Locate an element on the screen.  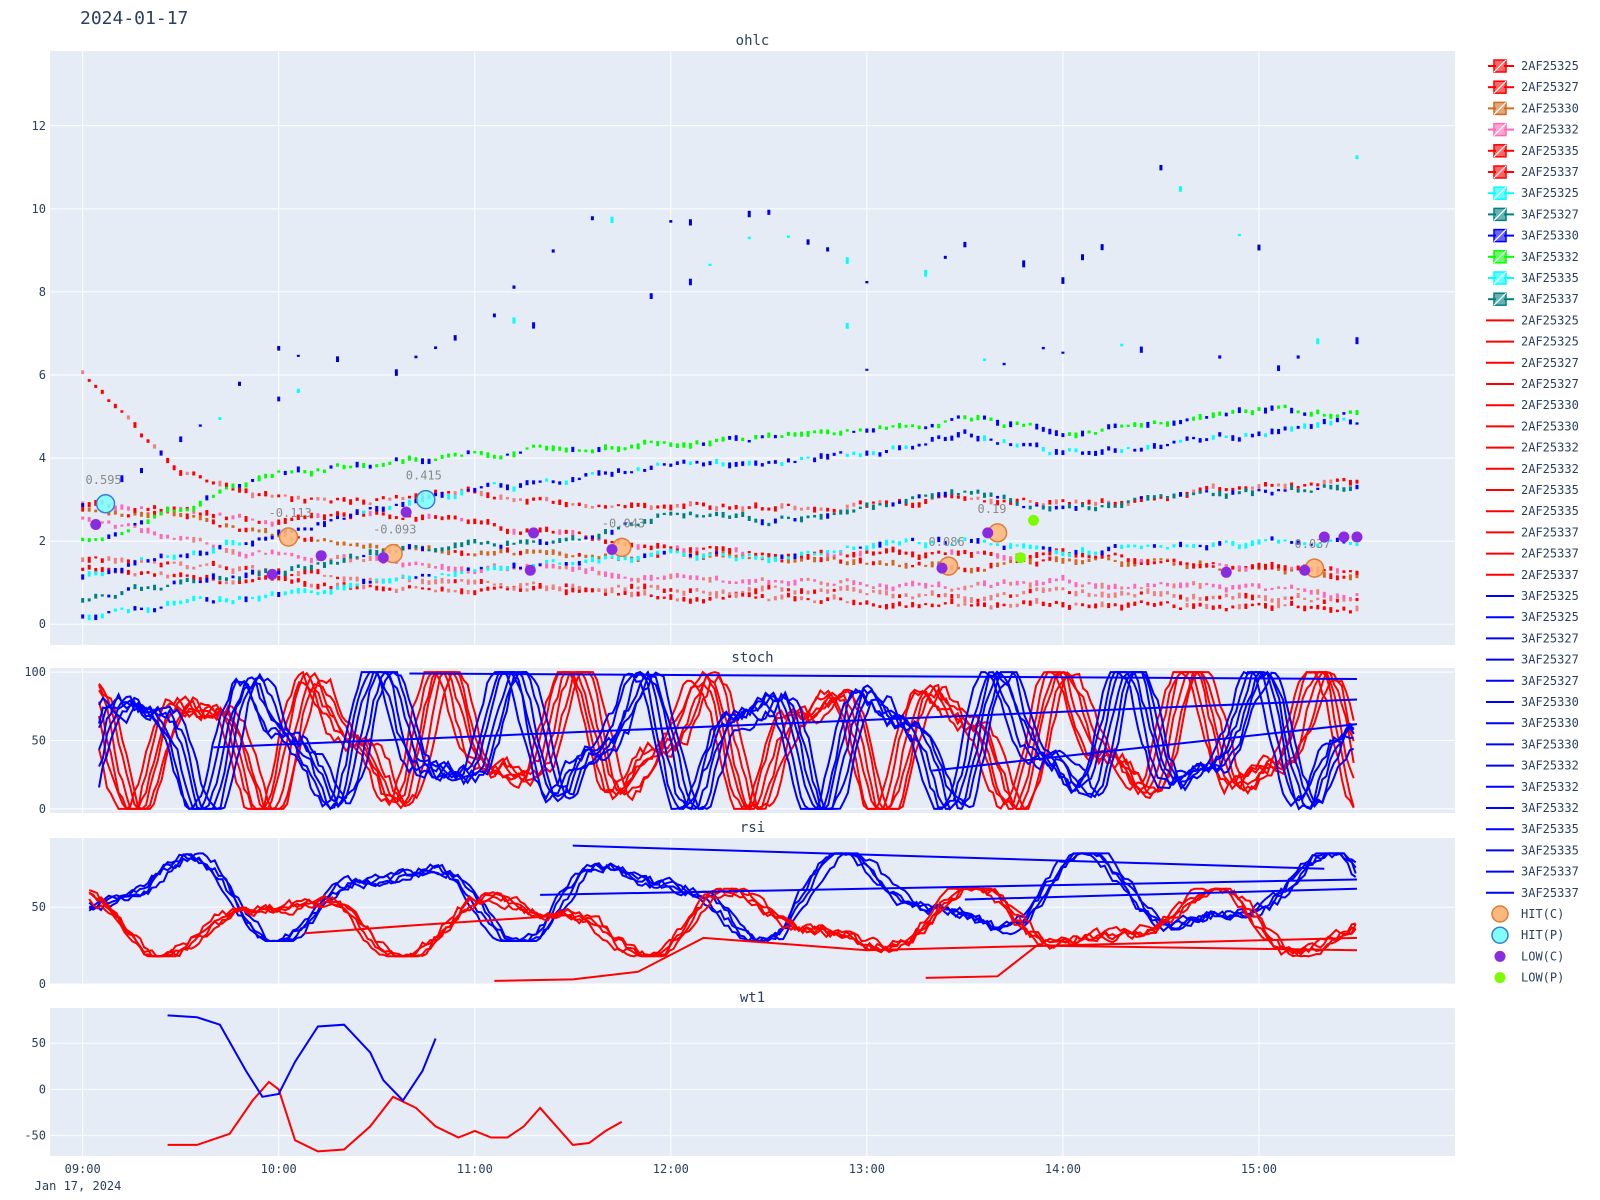
legend-item: HIT(P) is located at coordinates (1527, 935).